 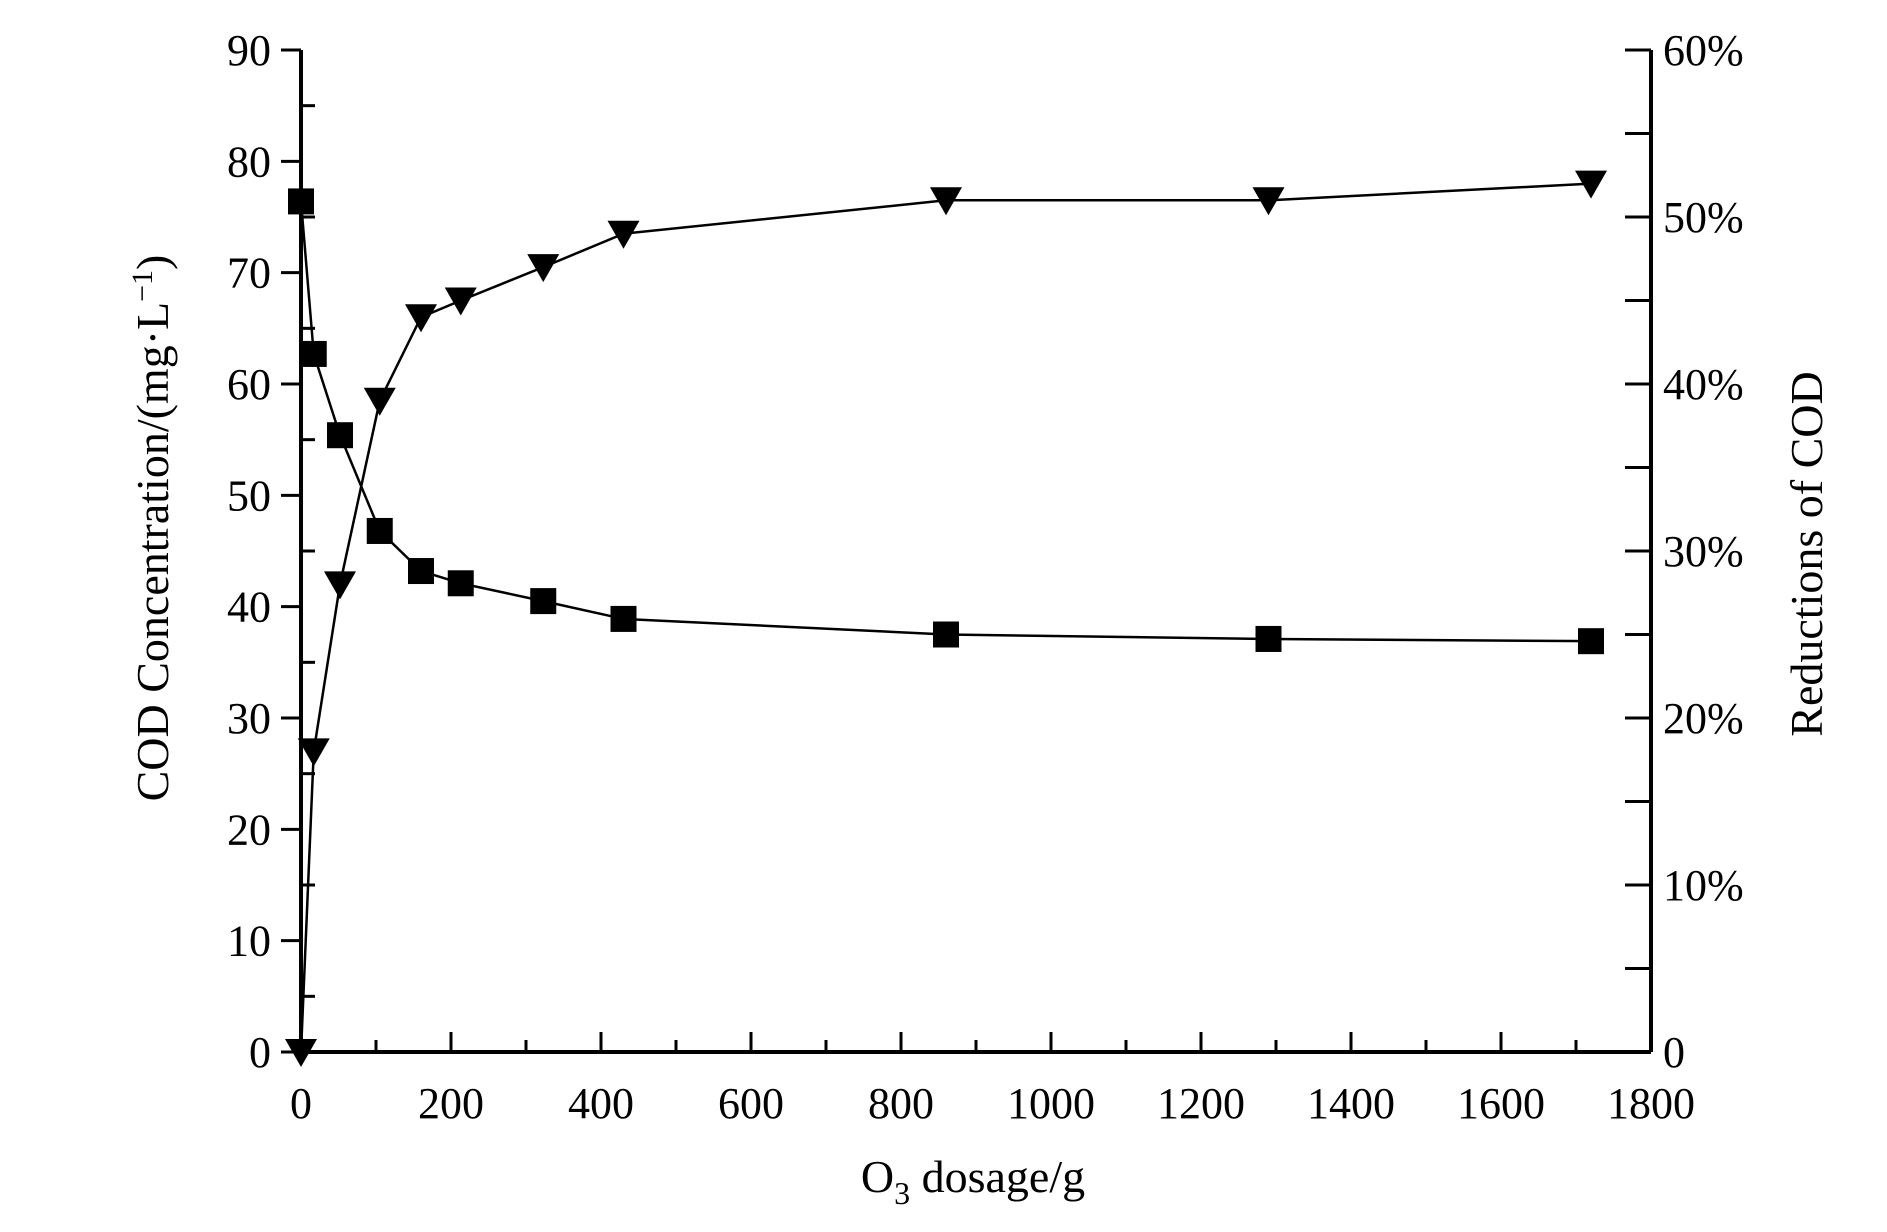 What do you see at coordinates (1703, 885) in the screenshot?
I see `y-right-tick-label: 10%` at bounding box center [1703, 885].